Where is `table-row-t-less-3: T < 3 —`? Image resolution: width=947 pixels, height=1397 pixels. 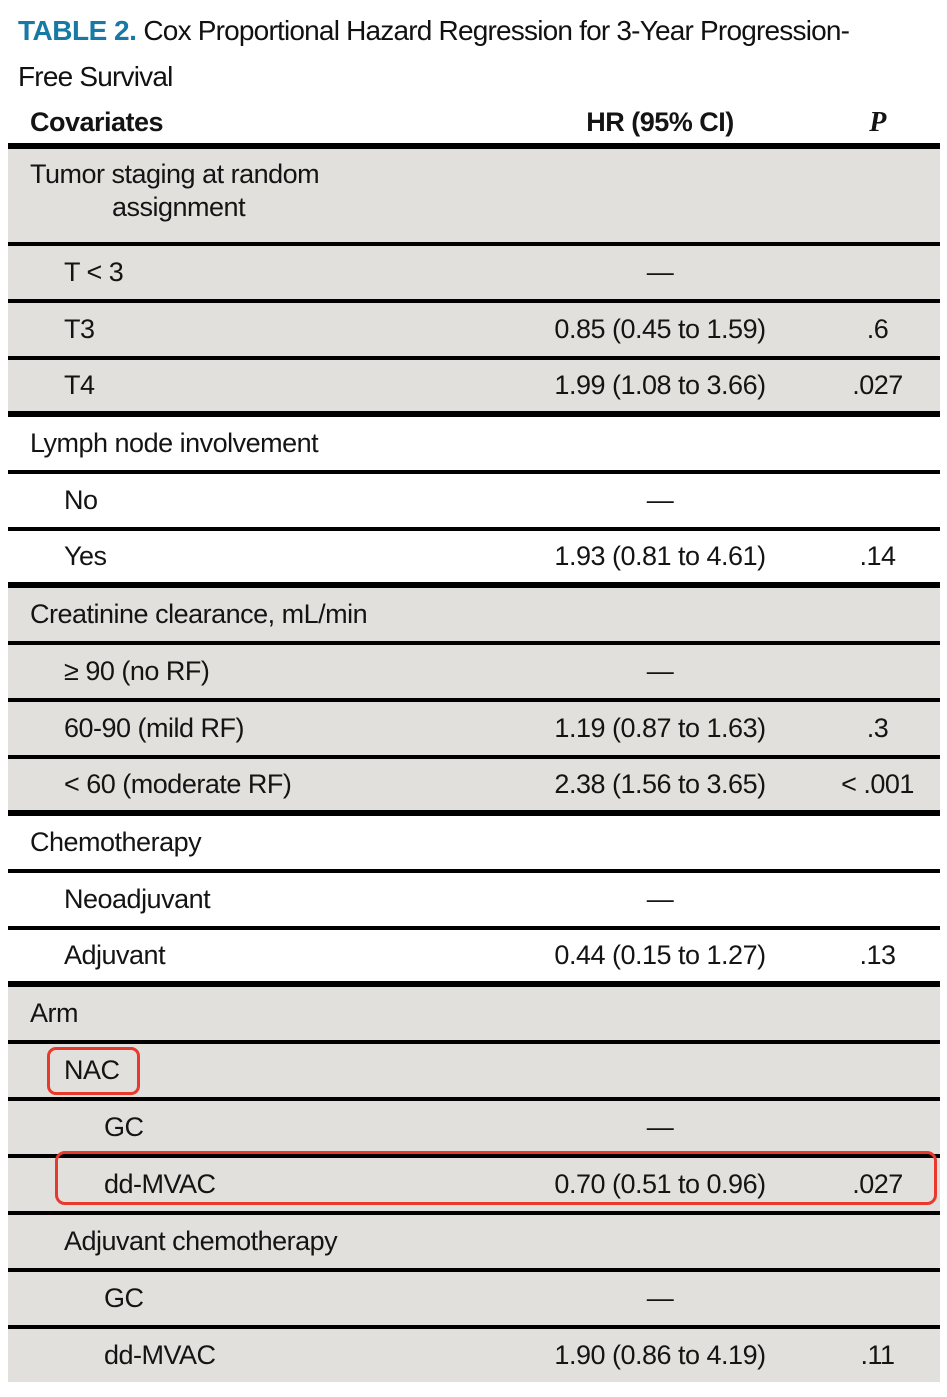 table-row-t-less-3: T < 3 — is located at coordinates (474, 274).